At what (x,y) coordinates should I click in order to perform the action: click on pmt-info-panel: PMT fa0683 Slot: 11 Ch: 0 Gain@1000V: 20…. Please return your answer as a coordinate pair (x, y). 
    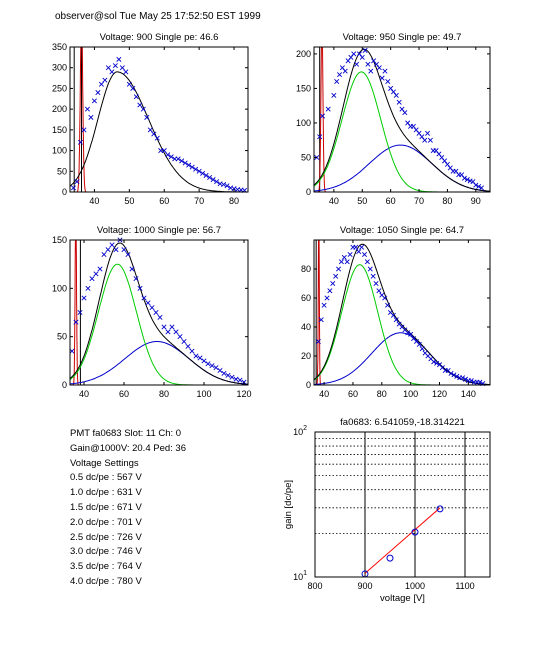
    Looking at the image, I should click on (128, 508).